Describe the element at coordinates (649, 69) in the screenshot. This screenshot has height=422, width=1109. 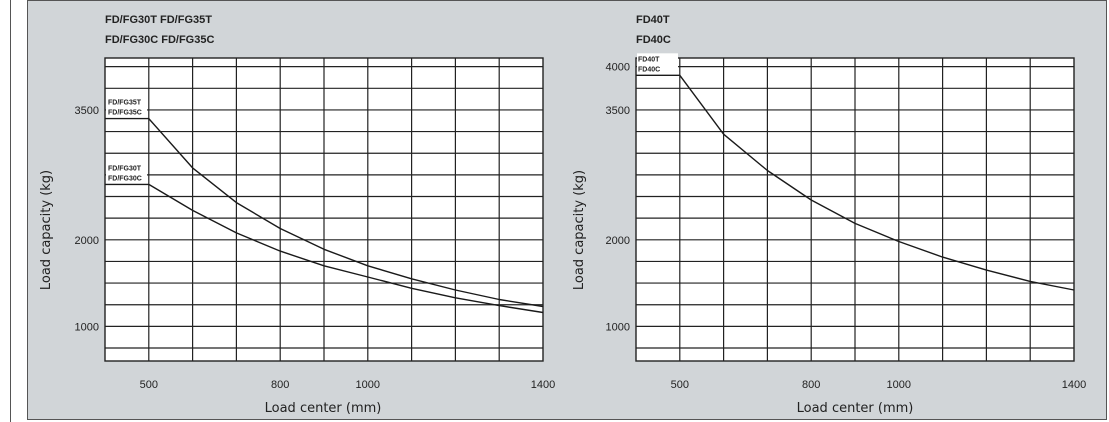
I see `series-label: FD40C` at that location.